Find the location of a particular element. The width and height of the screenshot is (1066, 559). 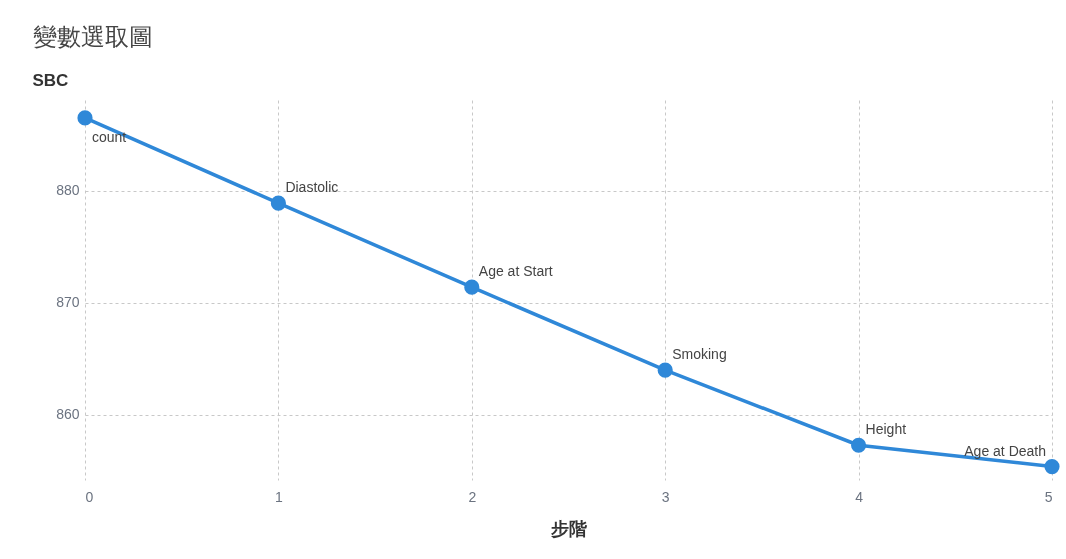

x-tick-label: 2 is located at coordinates (472, 496).